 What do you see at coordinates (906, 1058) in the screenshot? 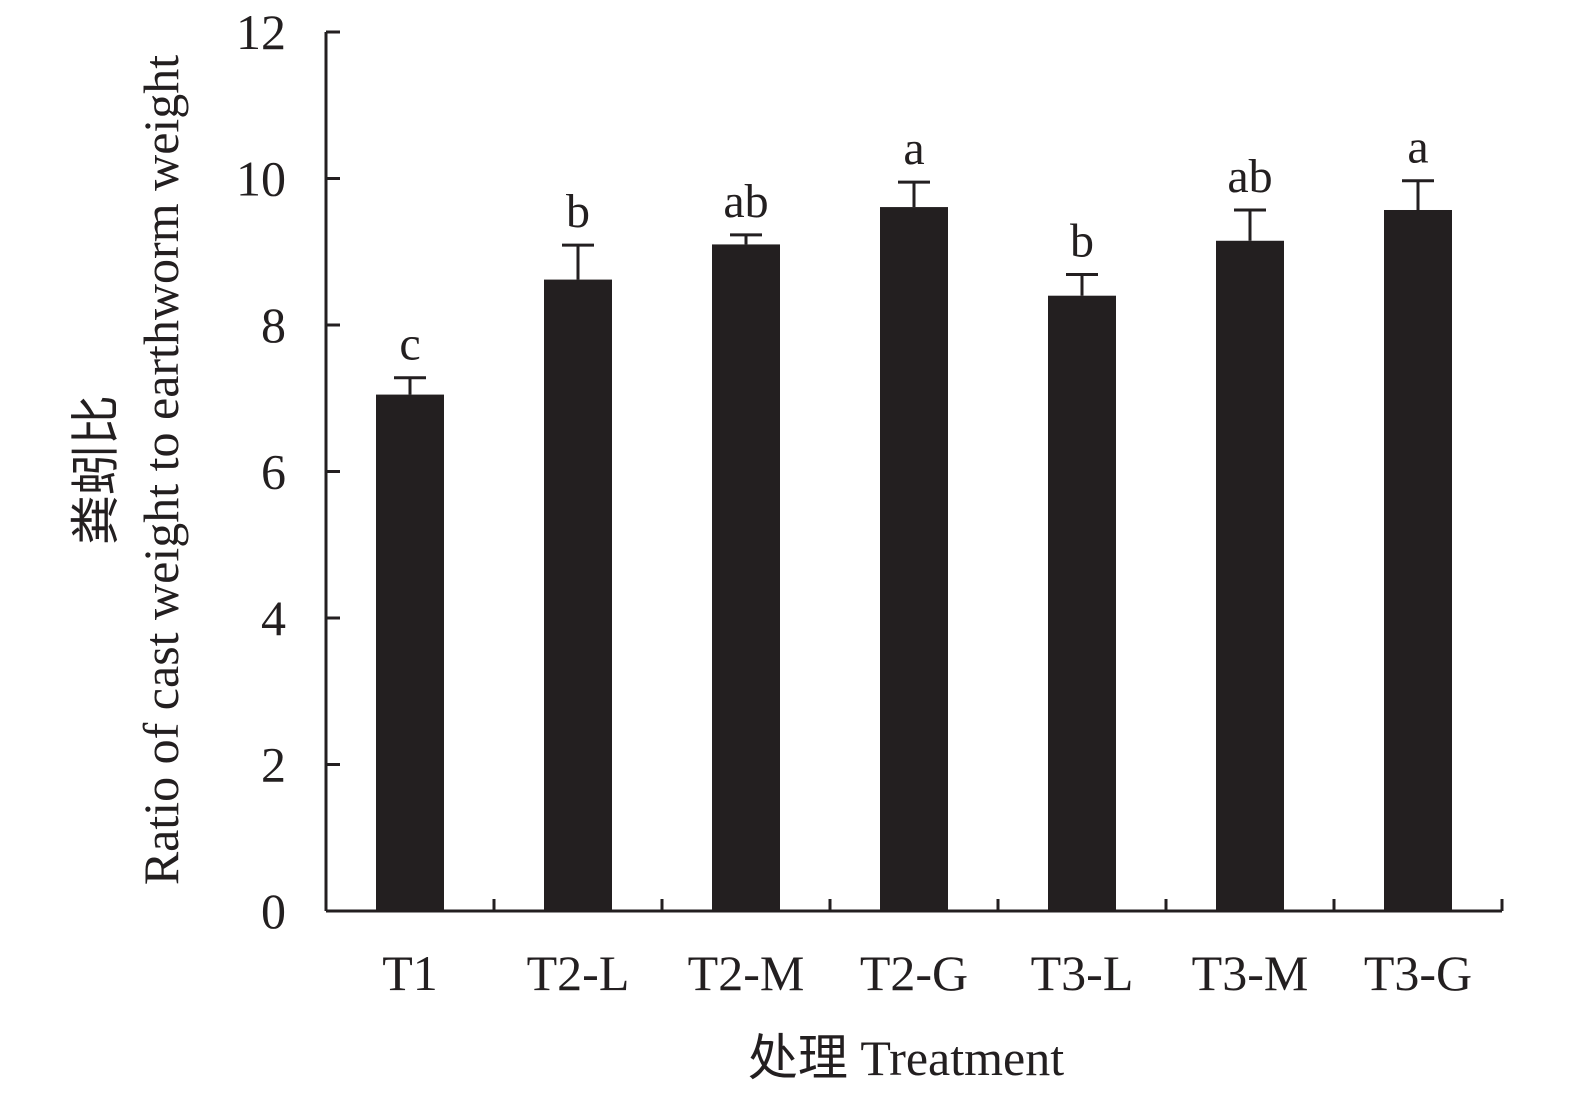
I see `x-axis-title: 处理 Treatment` at bounding box center [906, 1058].